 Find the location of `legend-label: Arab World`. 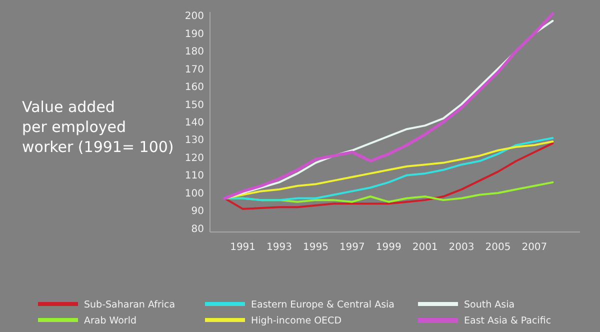

legend-label: Arab World is located at coordinates (110, 320).